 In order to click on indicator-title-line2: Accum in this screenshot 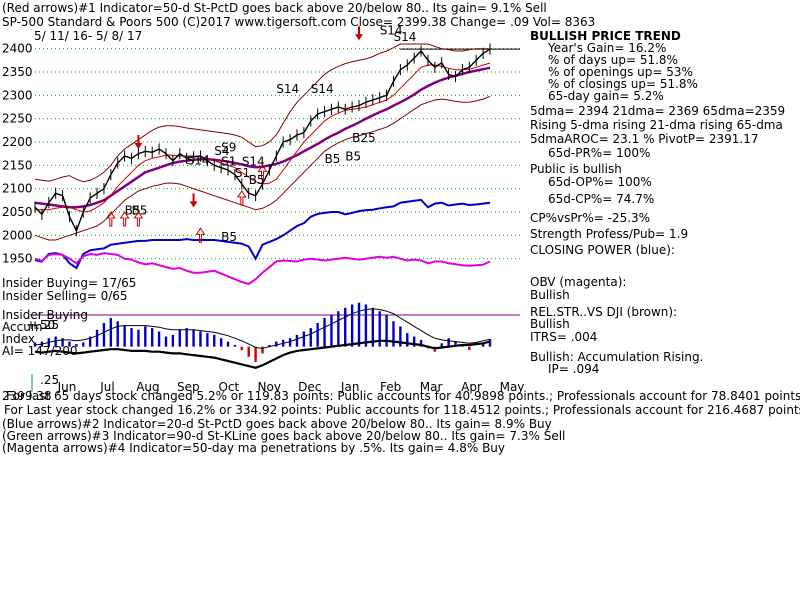, I will do `click(22, 327)`.